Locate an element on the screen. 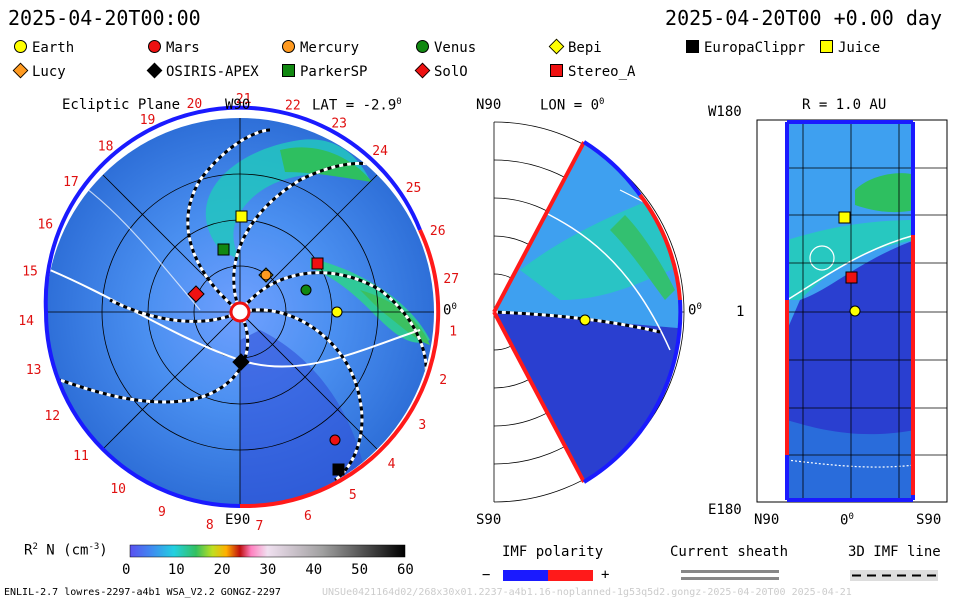  carrington-label: 10 is located at coordinates (118, 489).